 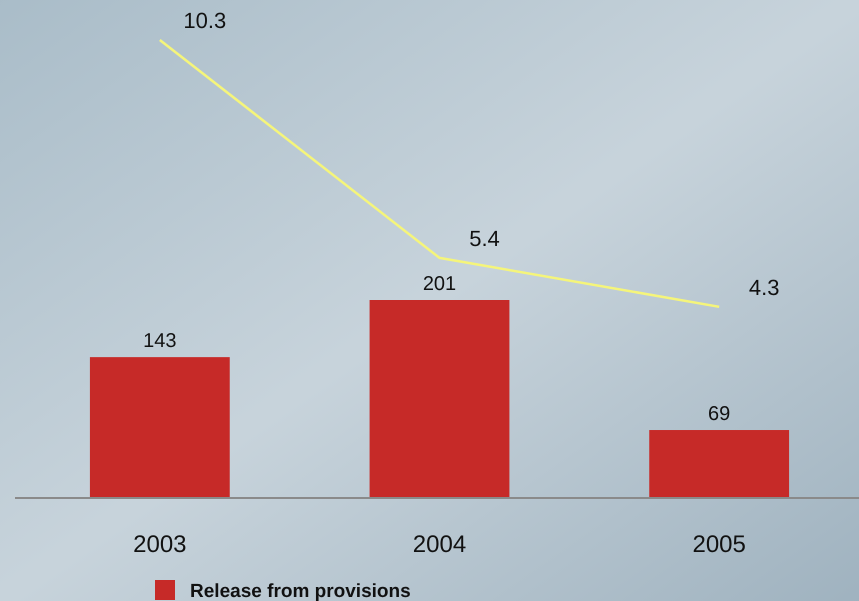 What do you see at coordinates (764, 287) in the screenshot?
I see `data-label: 4.3` at bounding box center [764, 287].